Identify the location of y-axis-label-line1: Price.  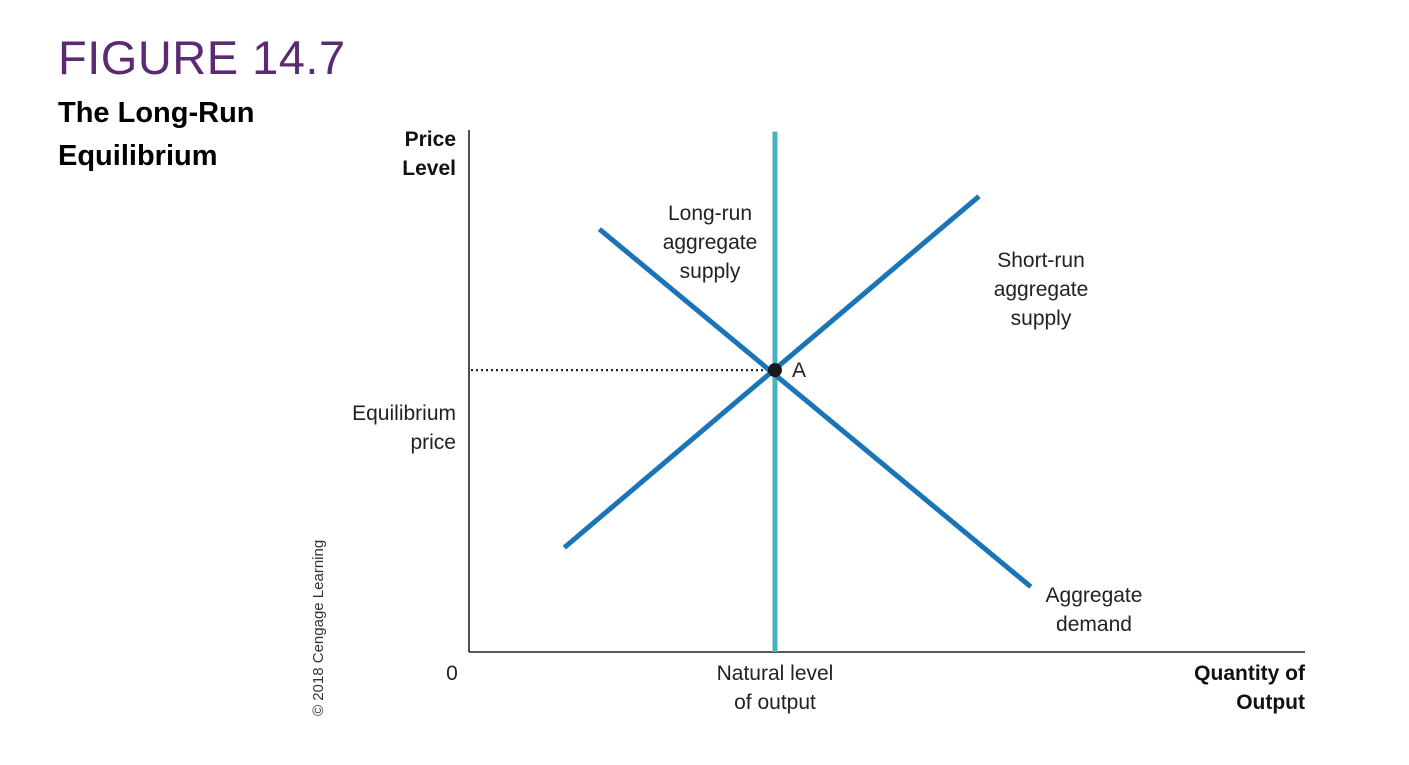
(430, 139).